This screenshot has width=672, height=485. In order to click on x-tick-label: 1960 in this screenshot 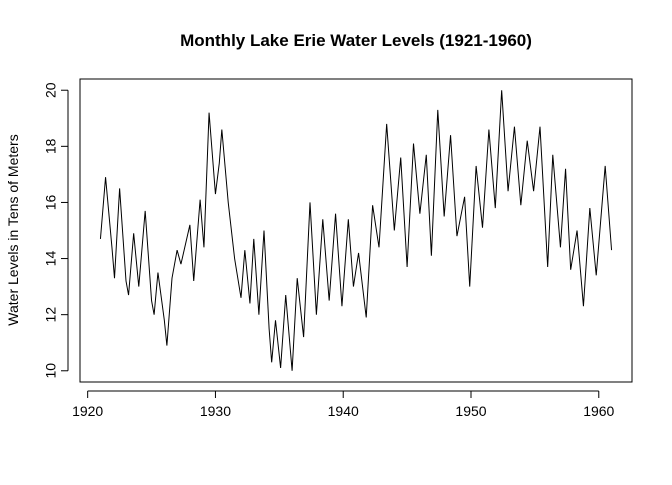, I will do `click(598, 411)`.